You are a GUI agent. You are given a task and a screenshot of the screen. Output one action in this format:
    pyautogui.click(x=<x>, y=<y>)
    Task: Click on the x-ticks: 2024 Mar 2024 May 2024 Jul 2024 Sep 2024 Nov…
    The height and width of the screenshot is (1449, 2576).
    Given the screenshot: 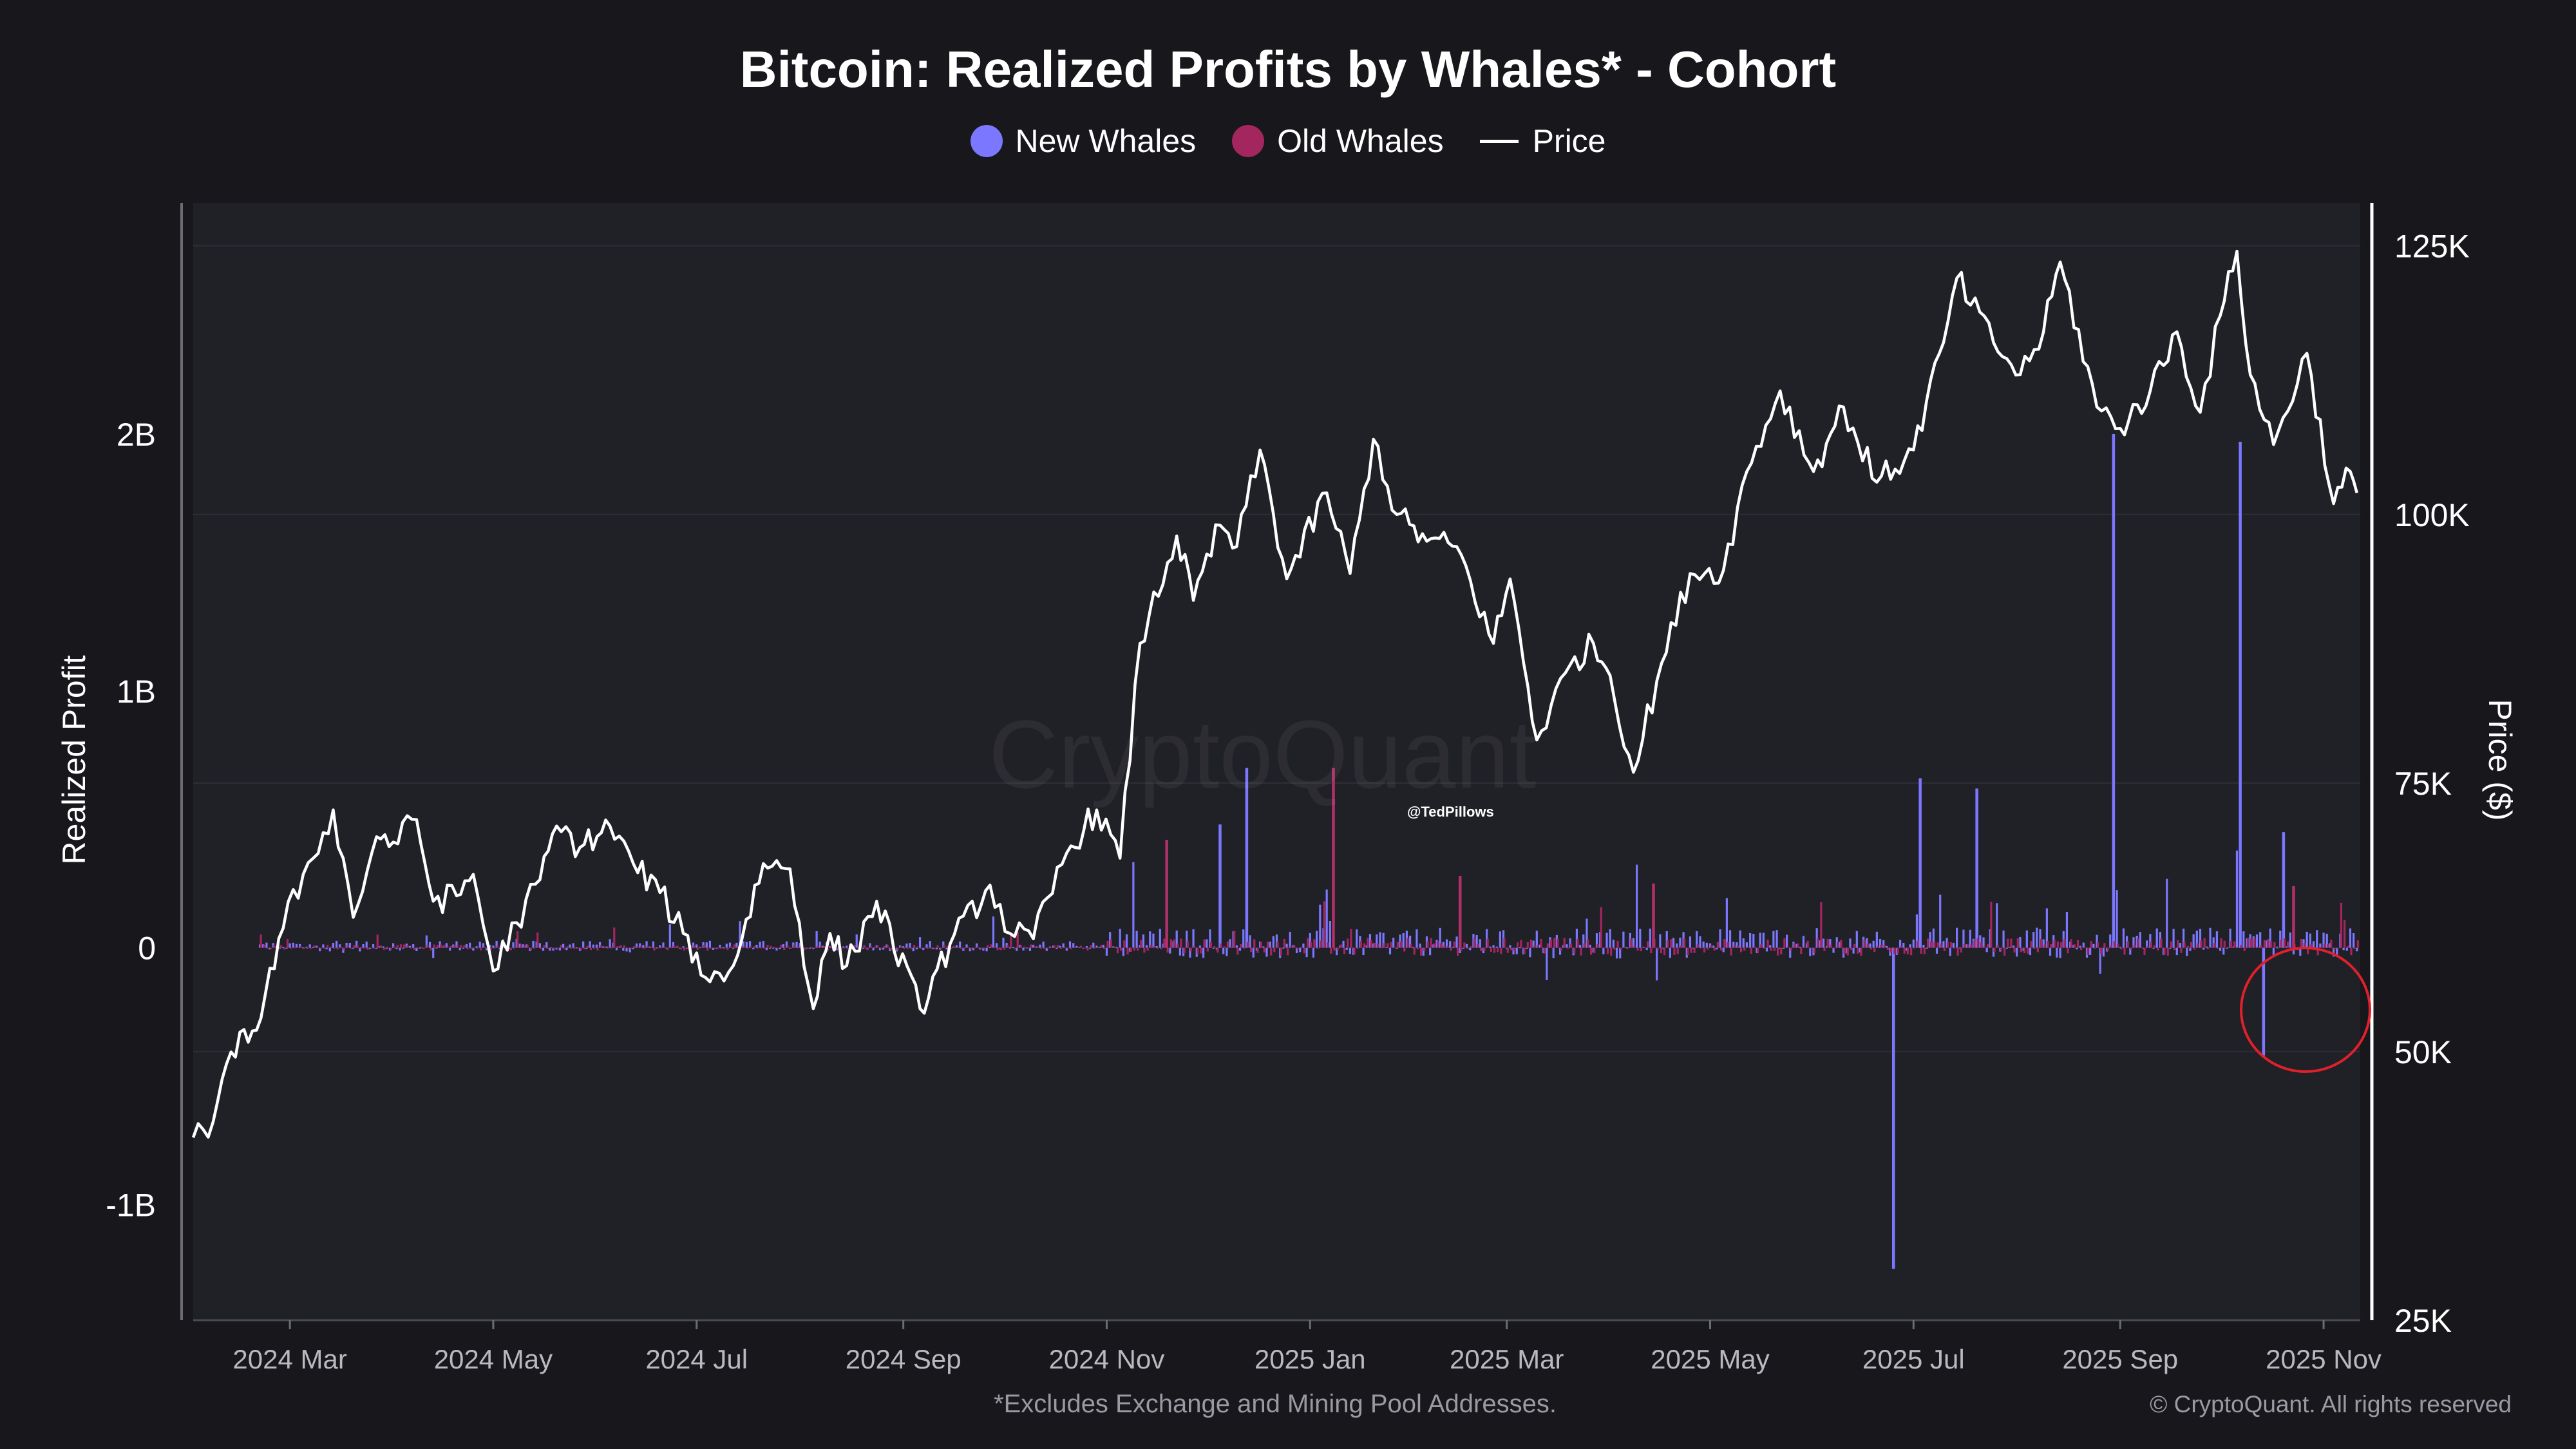 What is the action you would take?
    pyautogui.click(x=1307, y=1347)
    